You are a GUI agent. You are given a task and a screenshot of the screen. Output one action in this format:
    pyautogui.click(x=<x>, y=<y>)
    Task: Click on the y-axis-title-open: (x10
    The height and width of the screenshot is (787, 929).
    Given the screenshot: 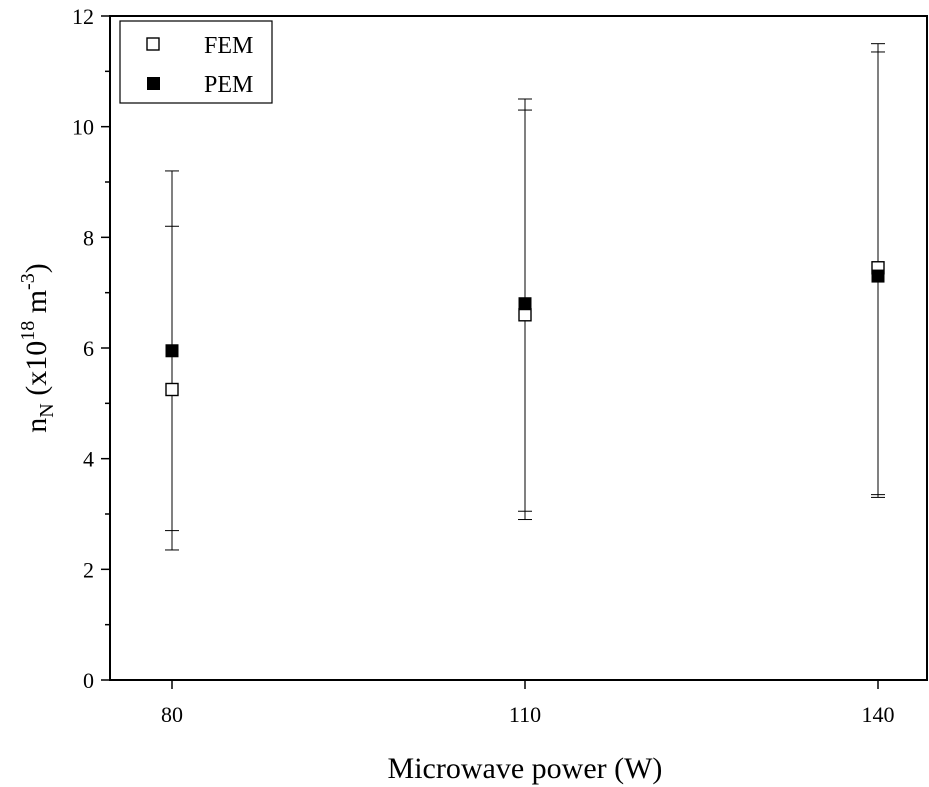 What is the action you would take?
    pyautogui.click(x=36, y=372)
    